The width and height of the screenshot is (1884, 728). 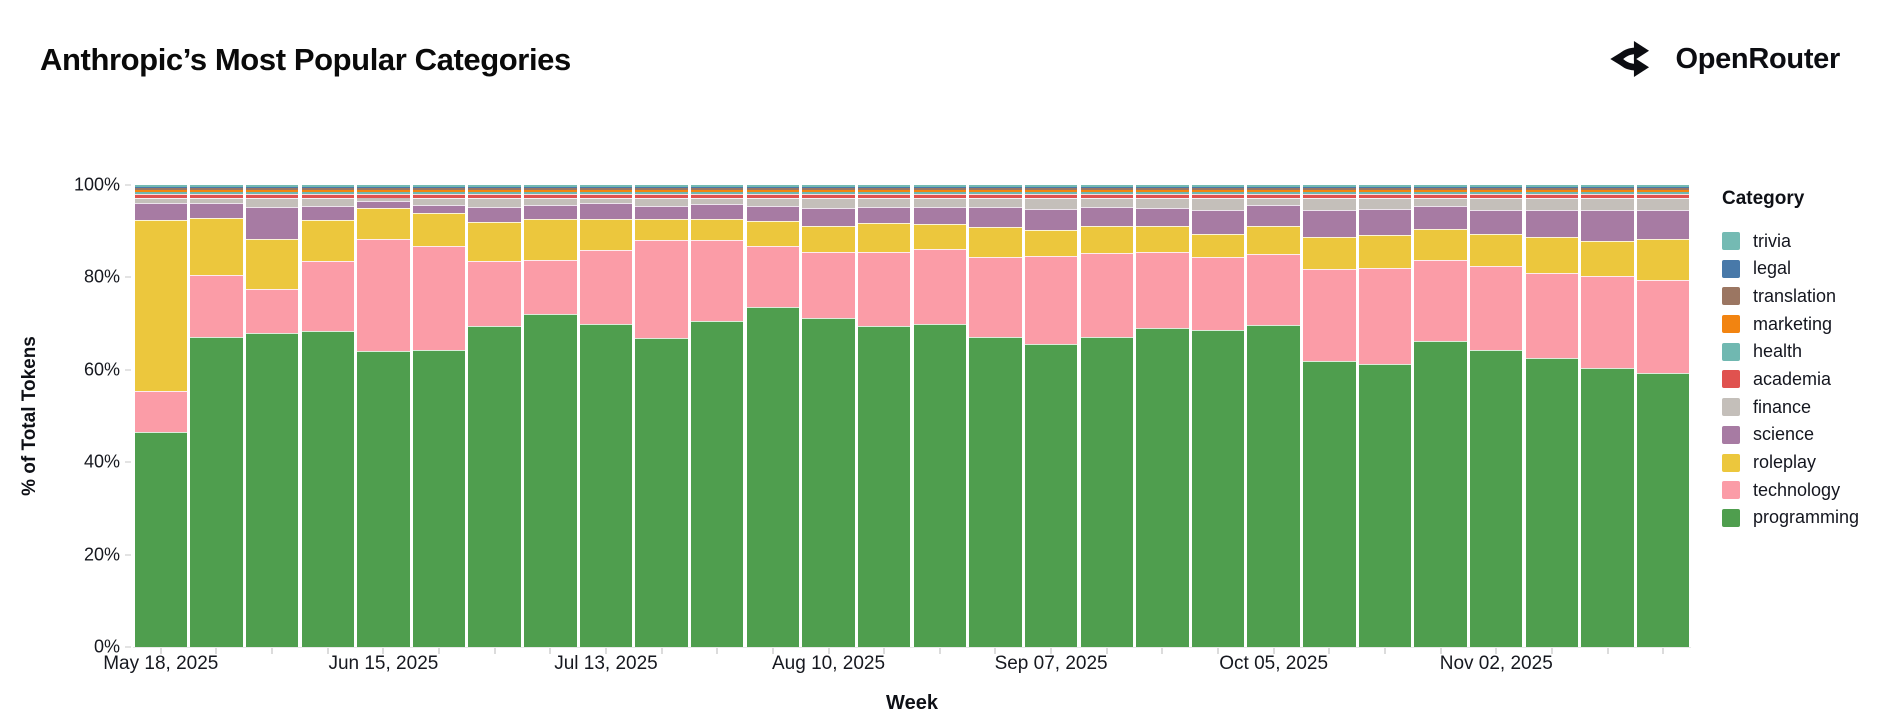 What do you see at coordinates (1801, 351) in the screenshot?
I see `legend-item-health: health` at bounding box center [1801, 351].